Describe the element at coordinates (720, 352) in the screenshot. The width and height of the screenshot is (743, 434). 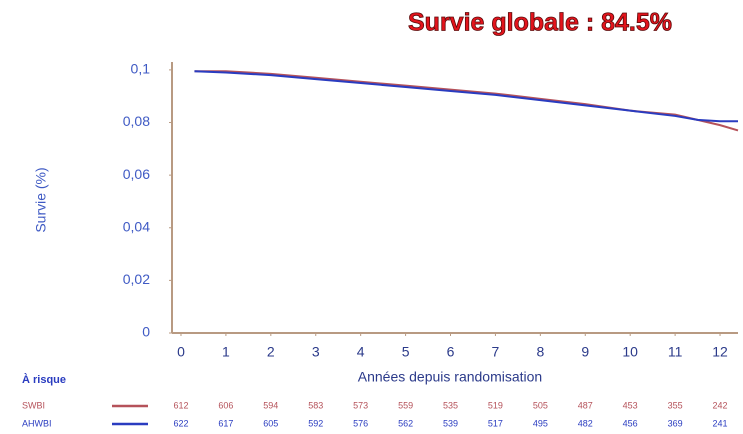
I see `x-tick-label: 12` at that location.